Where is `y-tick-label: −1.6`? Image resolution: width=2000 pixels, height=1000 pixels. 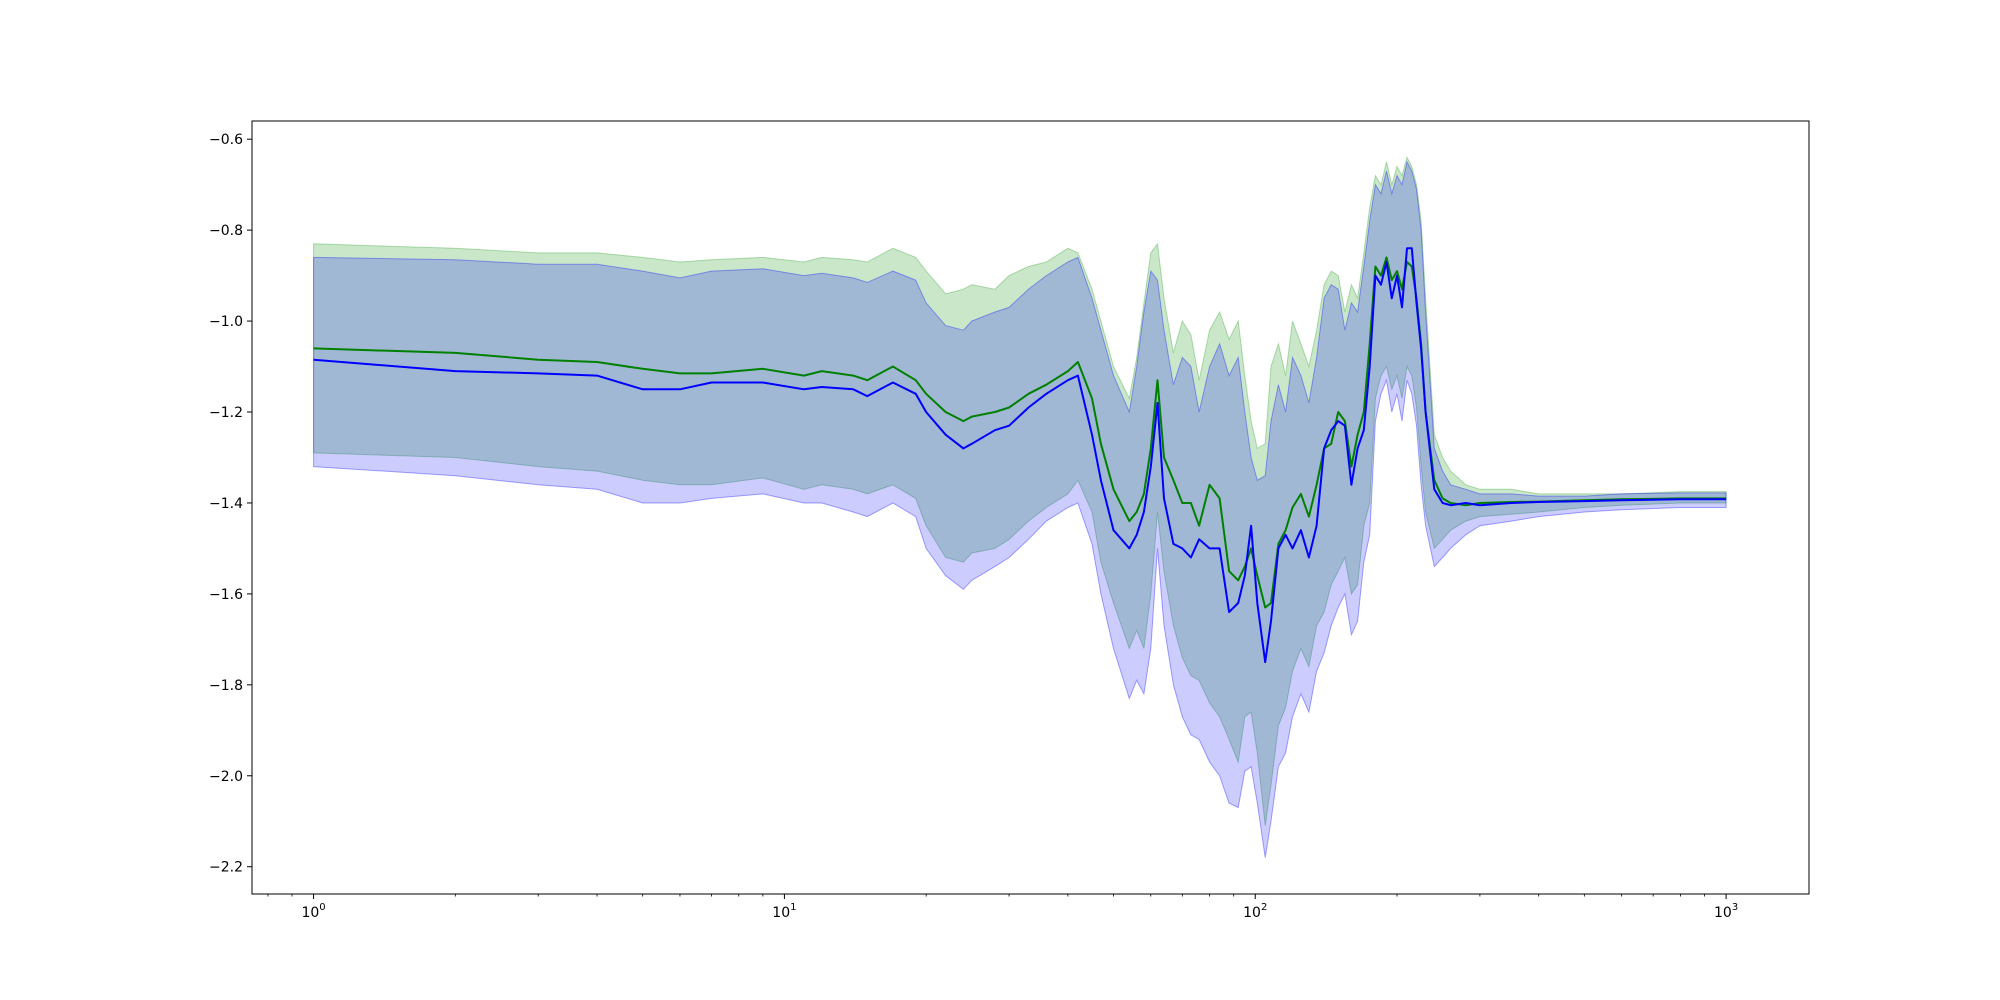 y-tick-label: −1.6 is located at coordinates (226, 595).